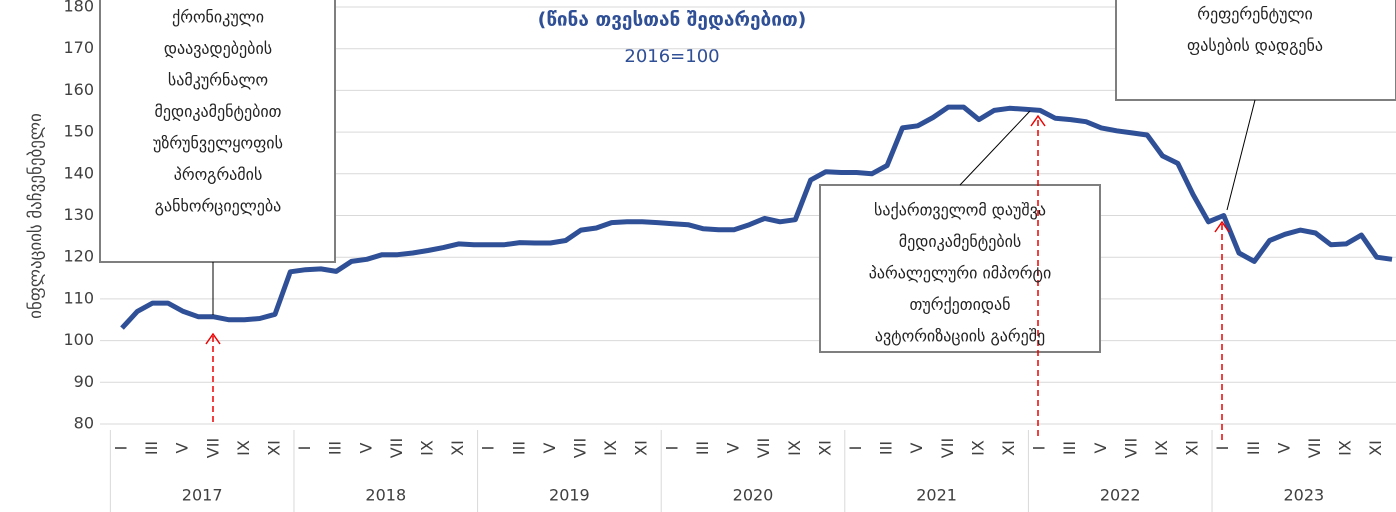  What do you see at coordinates (78, 214) in the screenshot?
I see `y-tick-label: 130` at bounding box center [78, 214].